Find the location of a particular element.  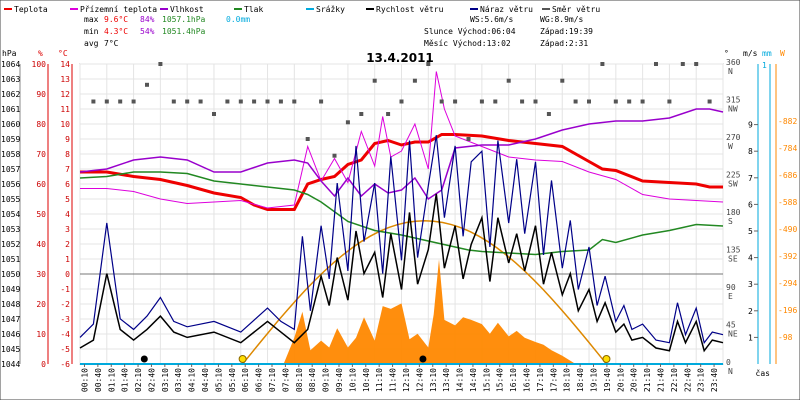

axis-w-unit: W is located at coordinates (782, 53).